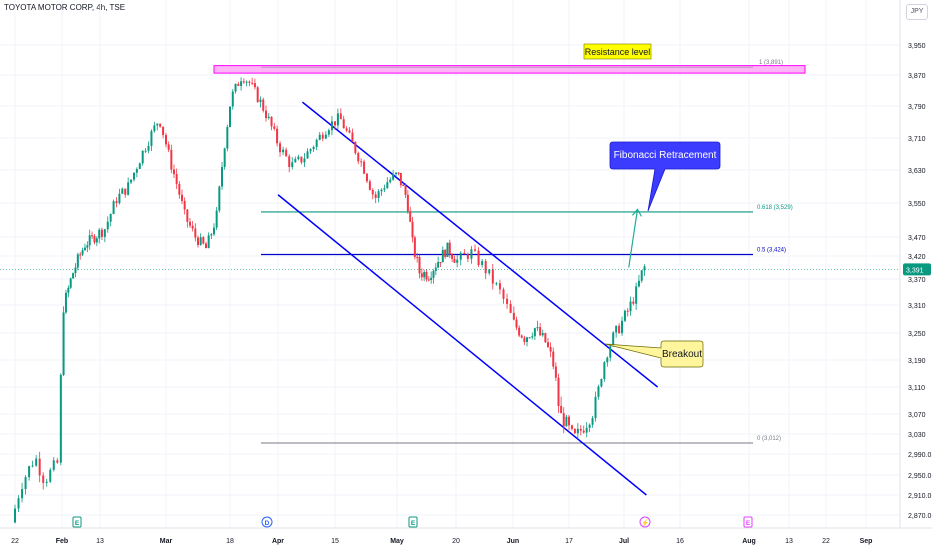 The width and height of the screenshot is (932, 550). What do you see at coordinates (917, 334) in the screenshot?
I see `price-tick-label: 3,250` at bounding box center [917, 334].